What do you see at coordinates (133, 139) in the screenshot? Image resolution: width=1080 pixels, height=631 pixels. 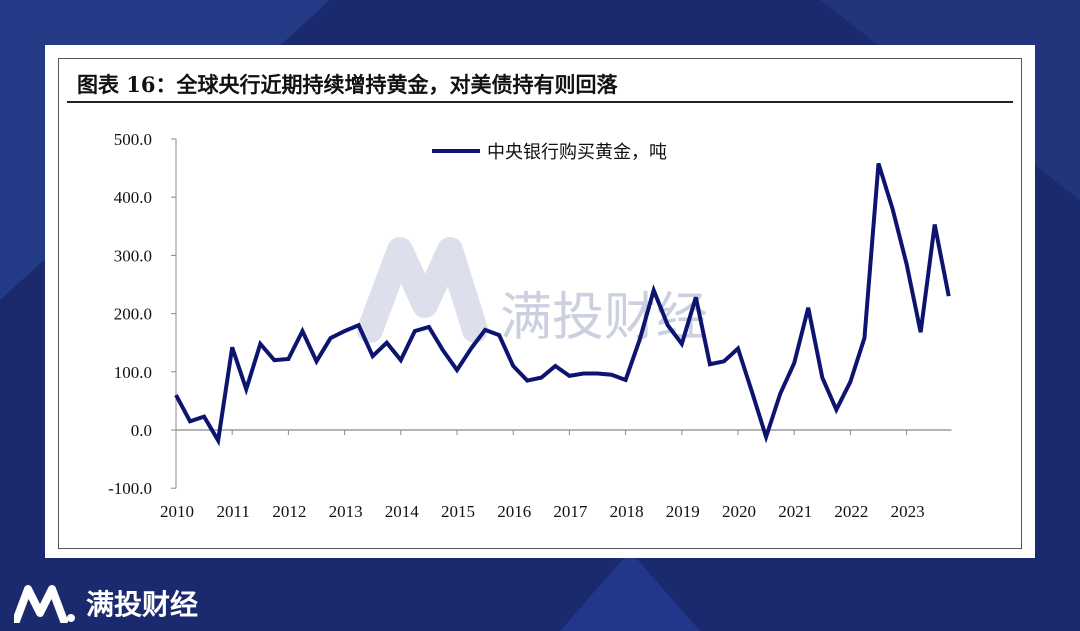 I see `y-tick-label: 500.0` at bounding box center [133, 139].